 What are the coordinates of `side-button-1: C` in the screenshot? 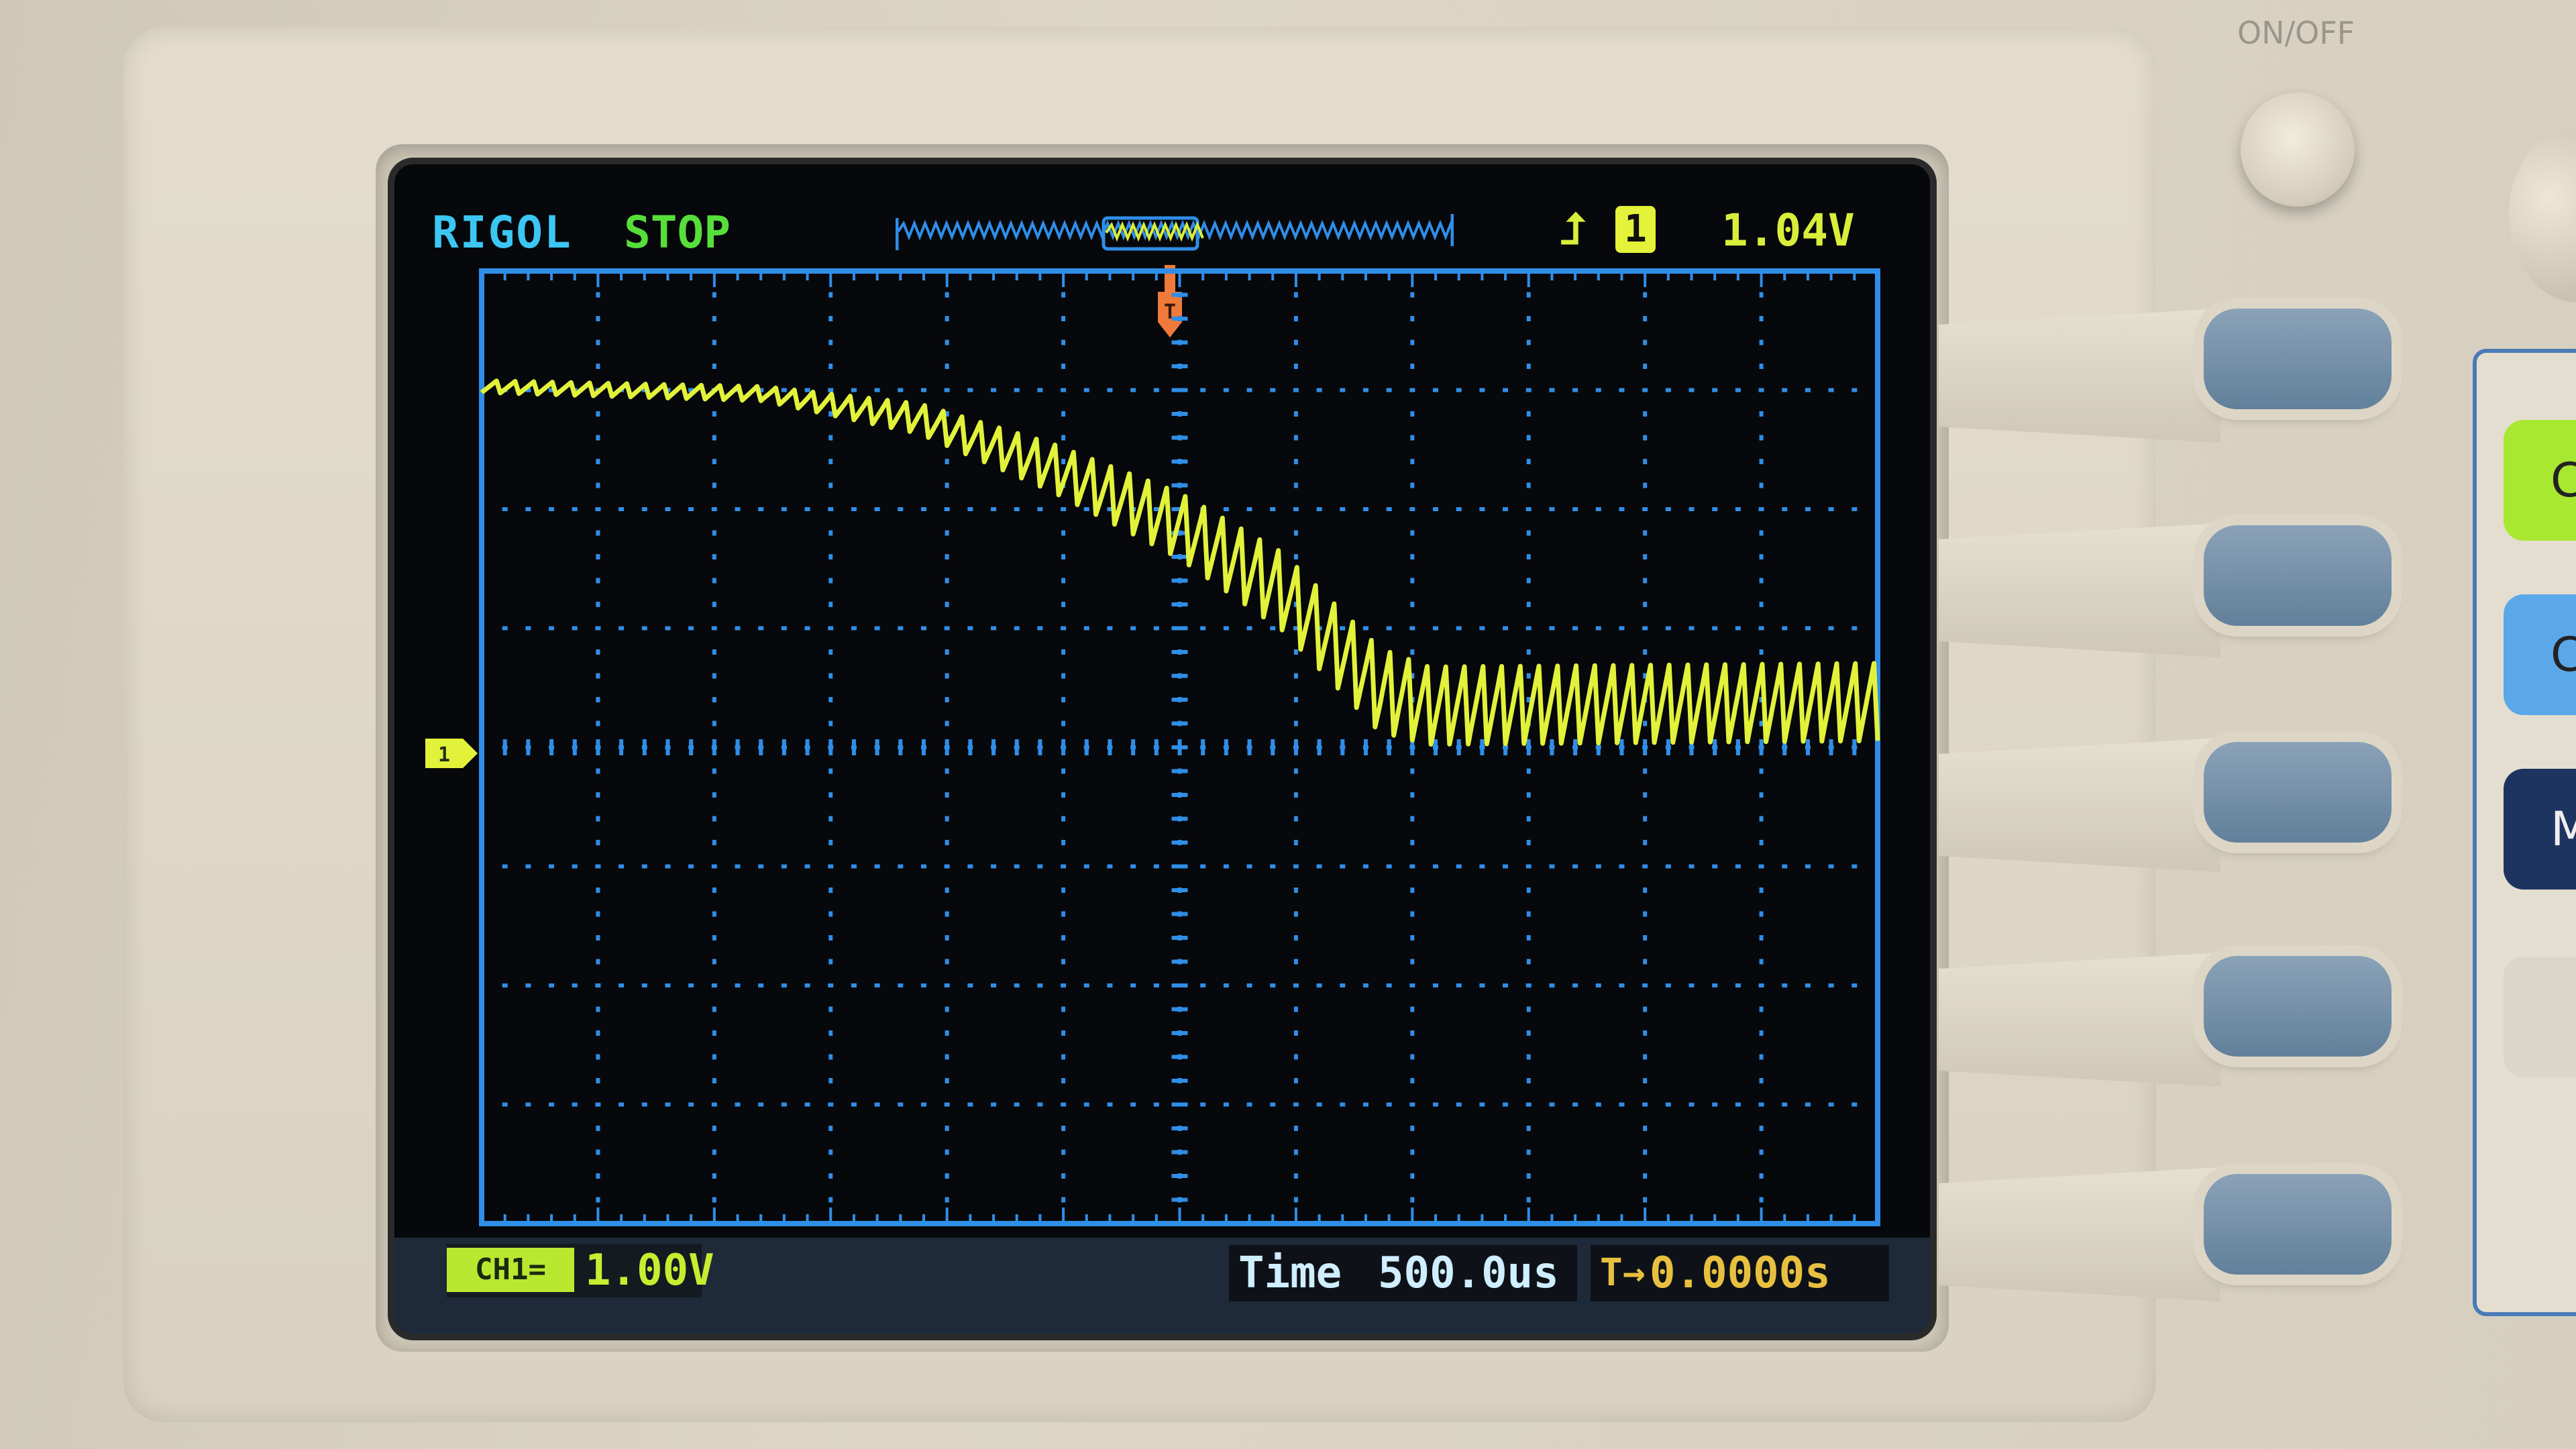 It's located at (2540, 480).